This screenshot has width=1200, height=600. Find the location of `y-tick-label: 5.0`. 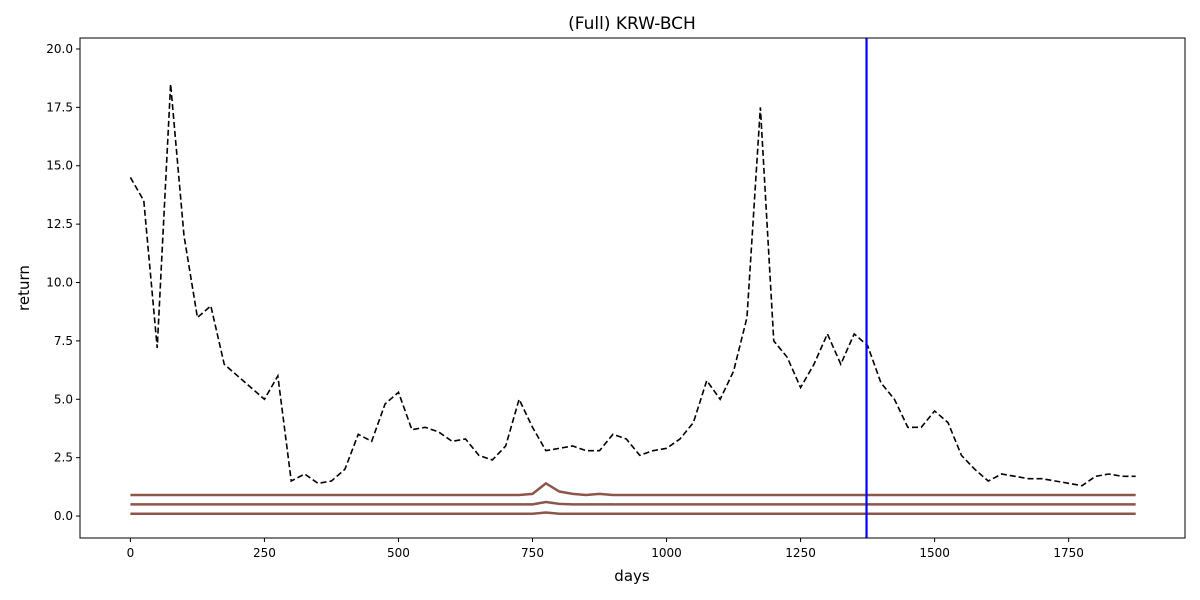

y-tick-label: 5.0 is located at coordinates (63, 399).